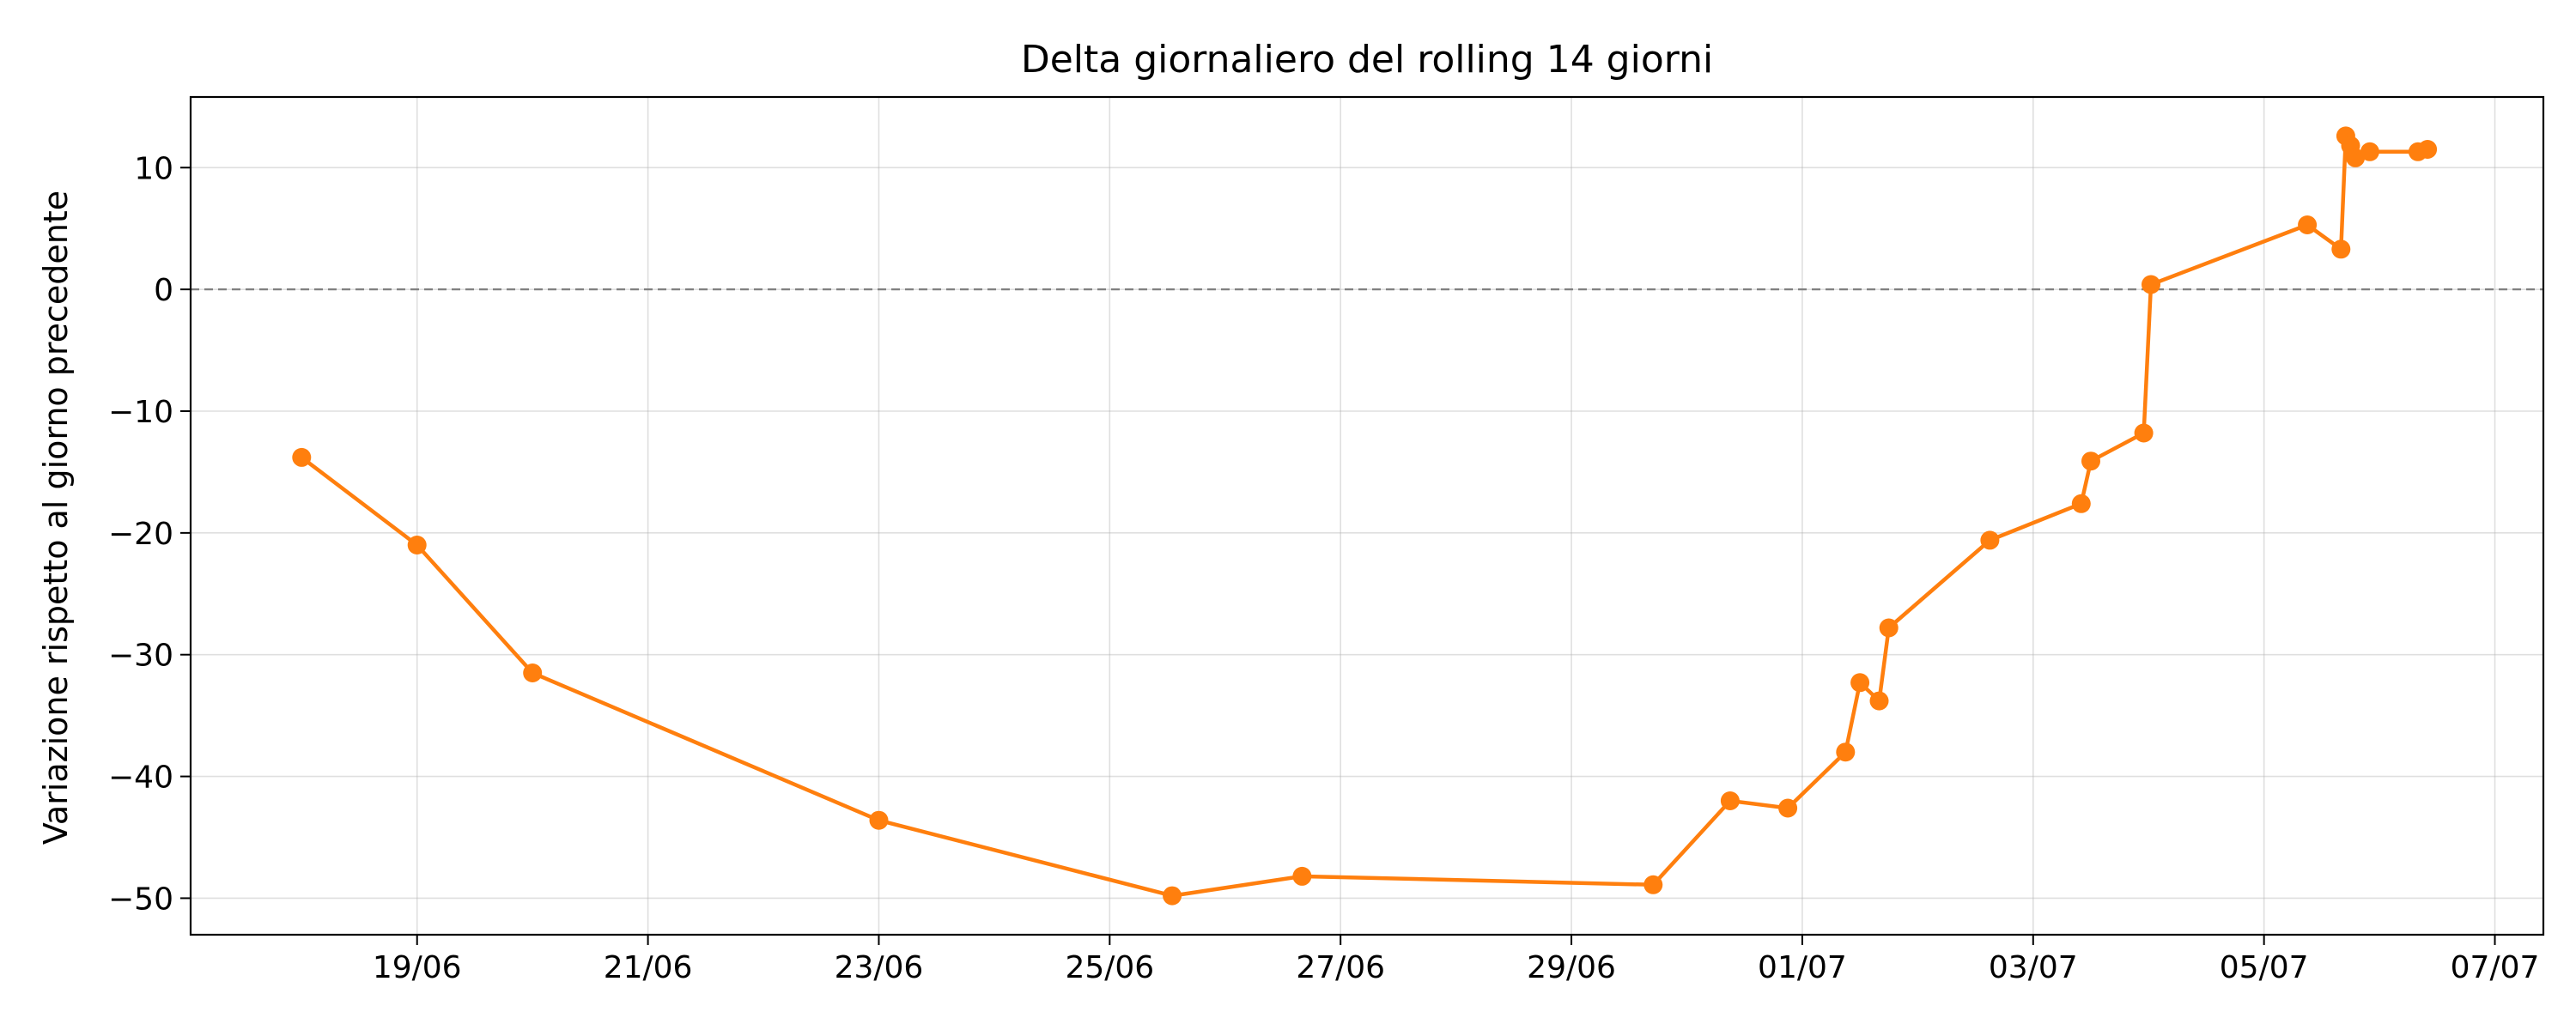 This screenshot has width=2576, height=1030. Describe the element at coordinates (1802, 967) in the screenshot. I see `x-tick-label: 01/07` at that location.